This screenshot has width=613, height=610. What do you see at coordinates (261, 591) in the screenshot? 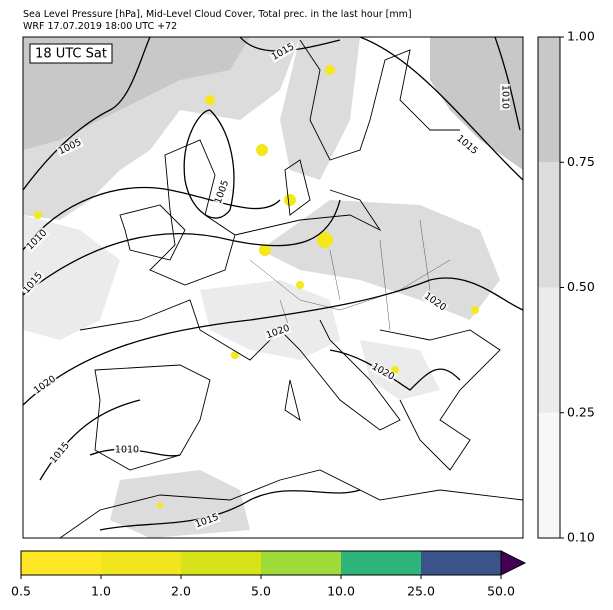
I see `tick-label: 5.0` at bounding box center [261, 591].